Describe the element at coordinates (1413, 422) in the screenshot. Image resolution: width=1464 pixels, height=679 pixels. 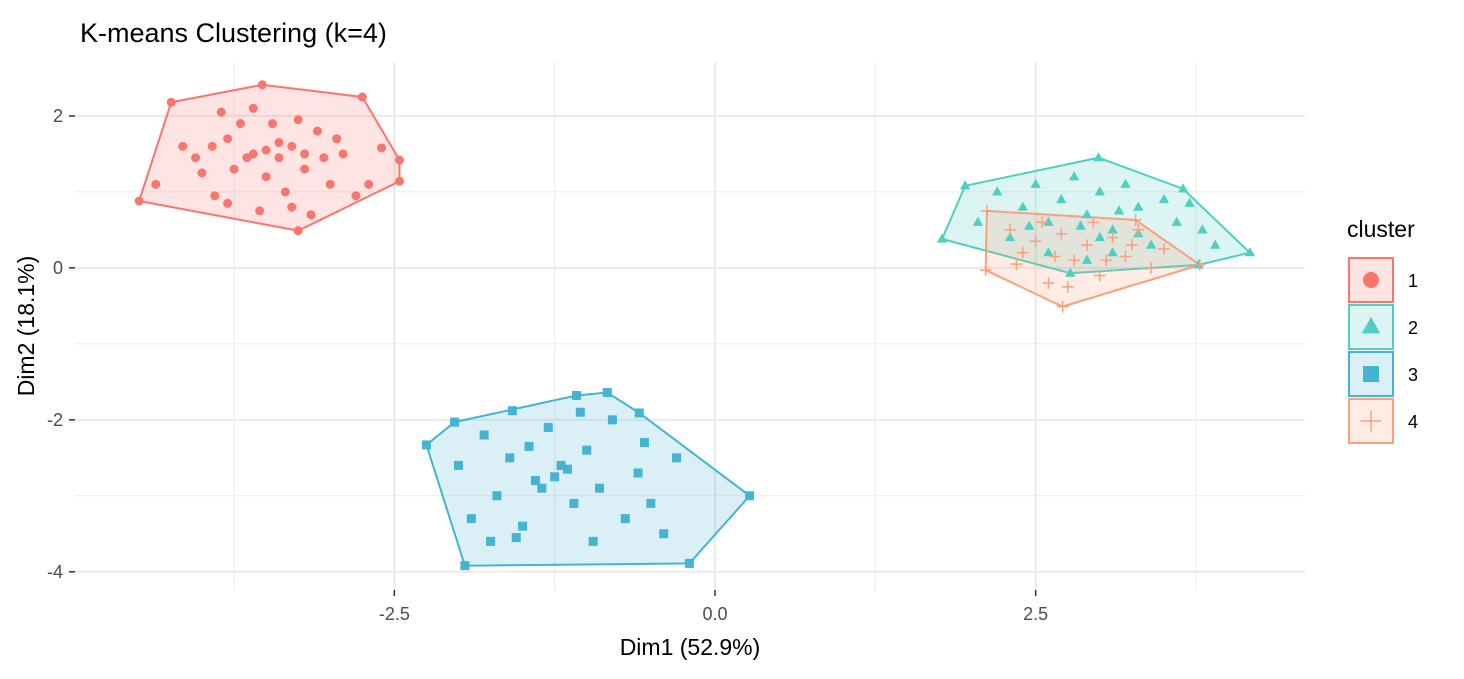
I see `legend-label: 4` at that location.